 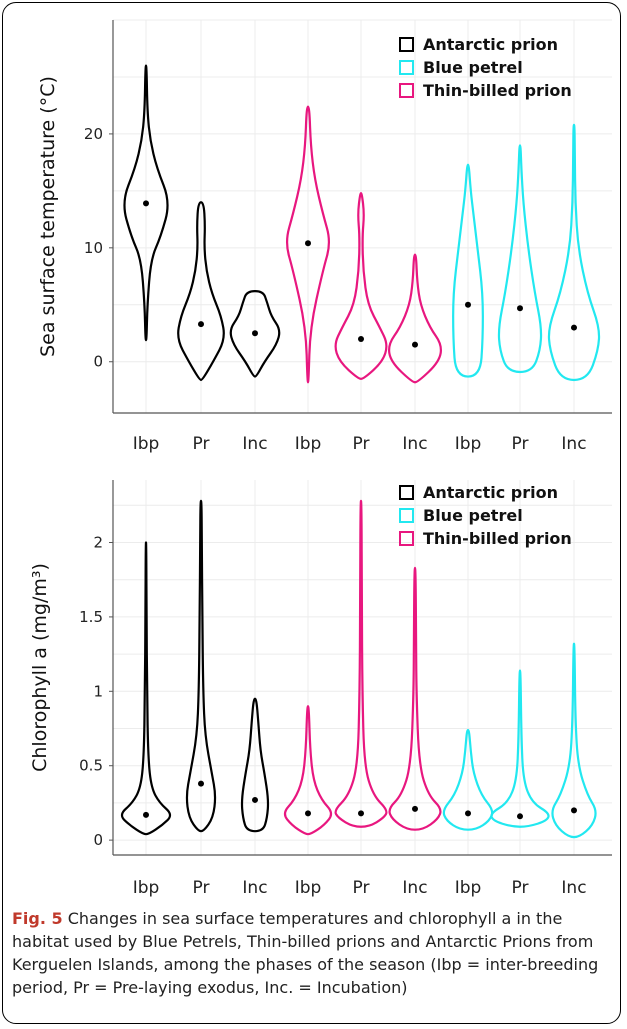 What do you see at coordinates (48, 216) in the screenshot?
I see `y-axis-title: Sea surface temperature (°C)` at bounding box center [48, 216].